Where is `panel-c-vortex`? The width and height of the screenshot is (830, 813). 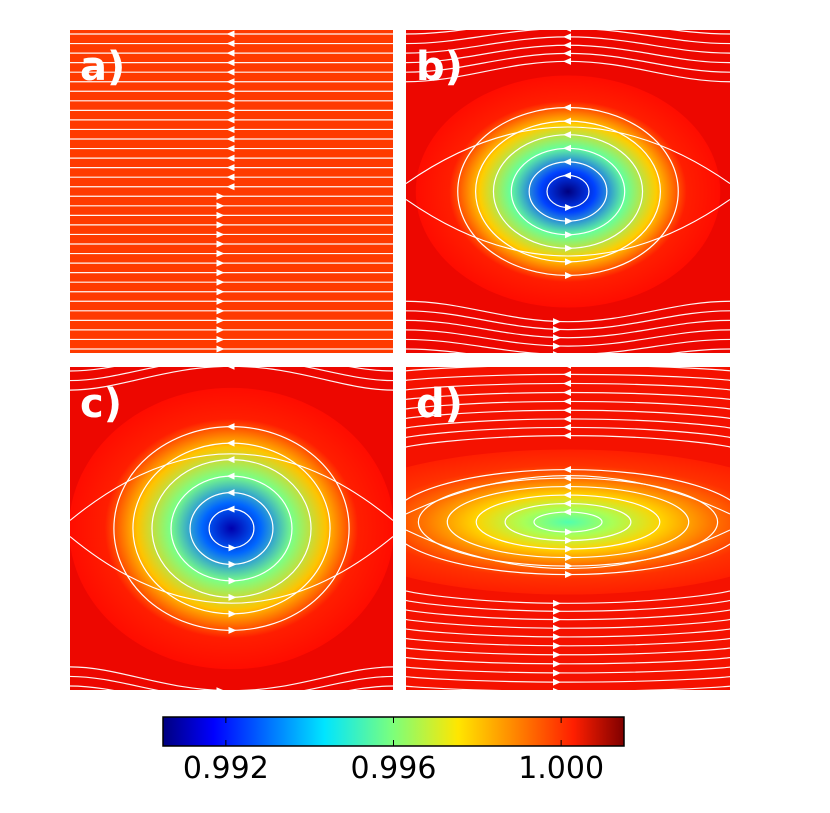 panel-c-vortex is located at coordinates (231, 528).